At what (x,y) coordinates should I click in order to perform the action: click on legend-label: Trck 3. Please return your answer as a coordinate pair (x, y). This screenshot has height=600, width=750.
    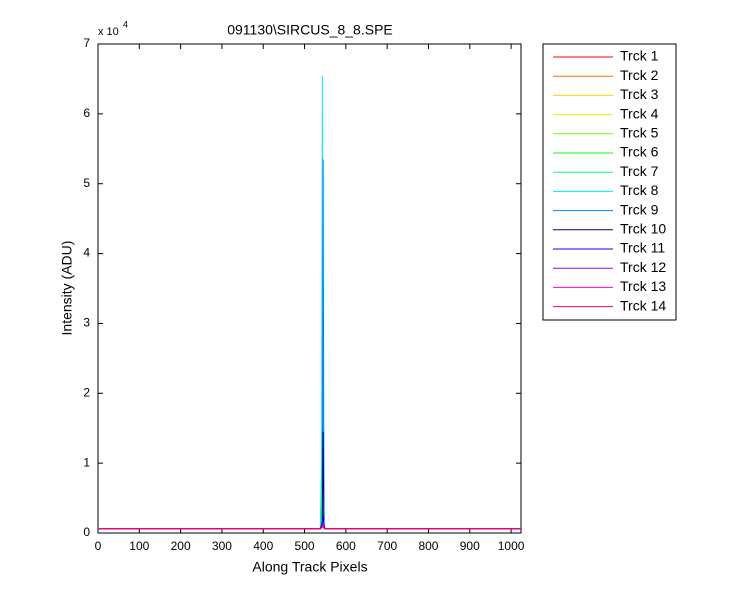
    Looking at the image, I should click on (639, 94).